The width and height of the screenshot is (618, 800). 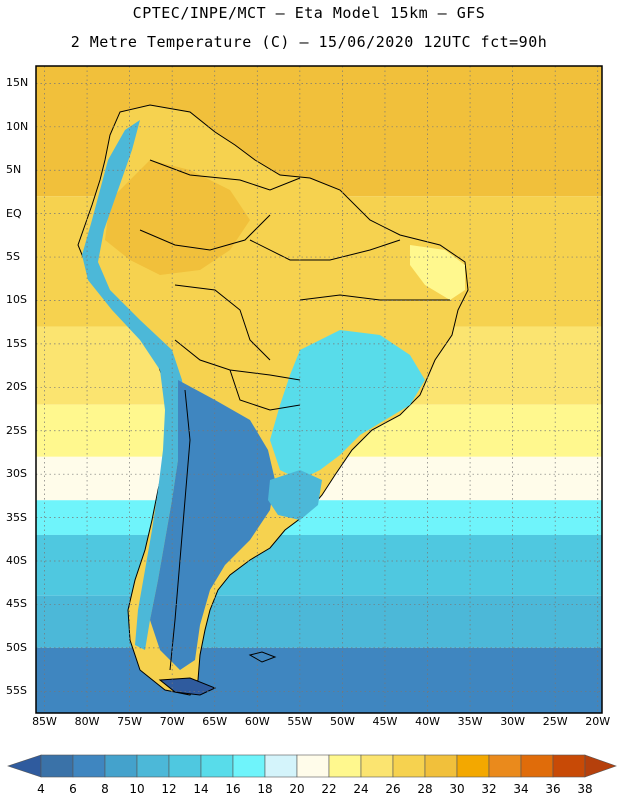 I want to click on latitude-label: 15N, so click(x=17, y=83).